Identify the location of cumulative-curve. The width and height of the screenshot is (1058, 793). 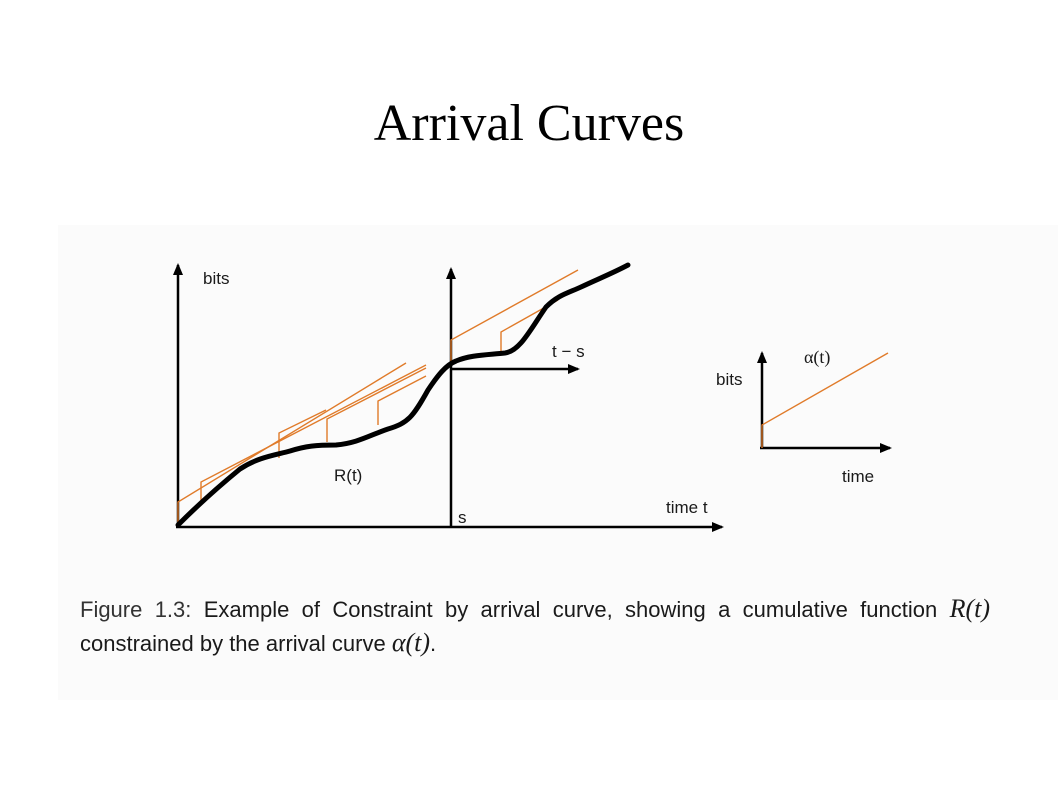
(403, 395).